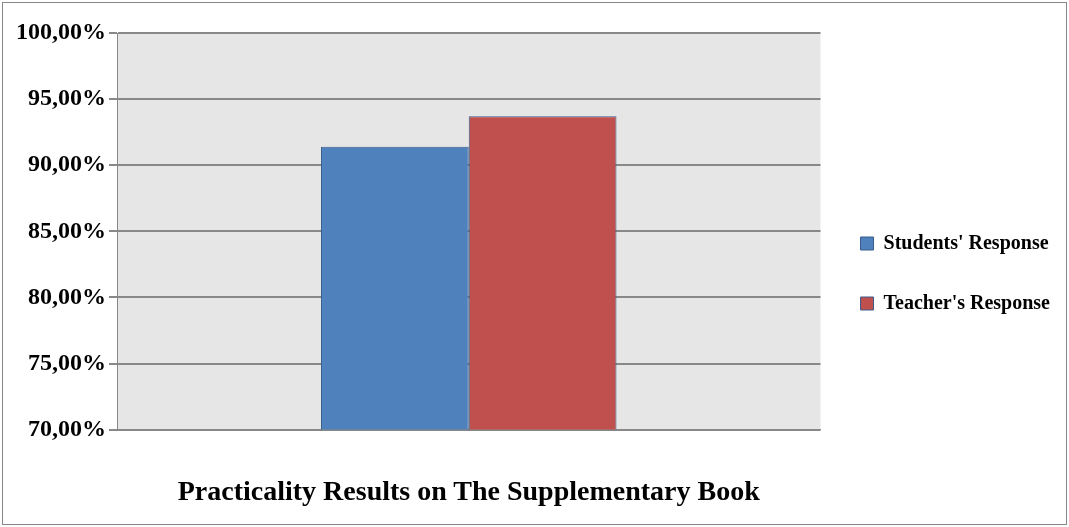  I want to click on legend-label: Teacher's Response, so click(967, 302).